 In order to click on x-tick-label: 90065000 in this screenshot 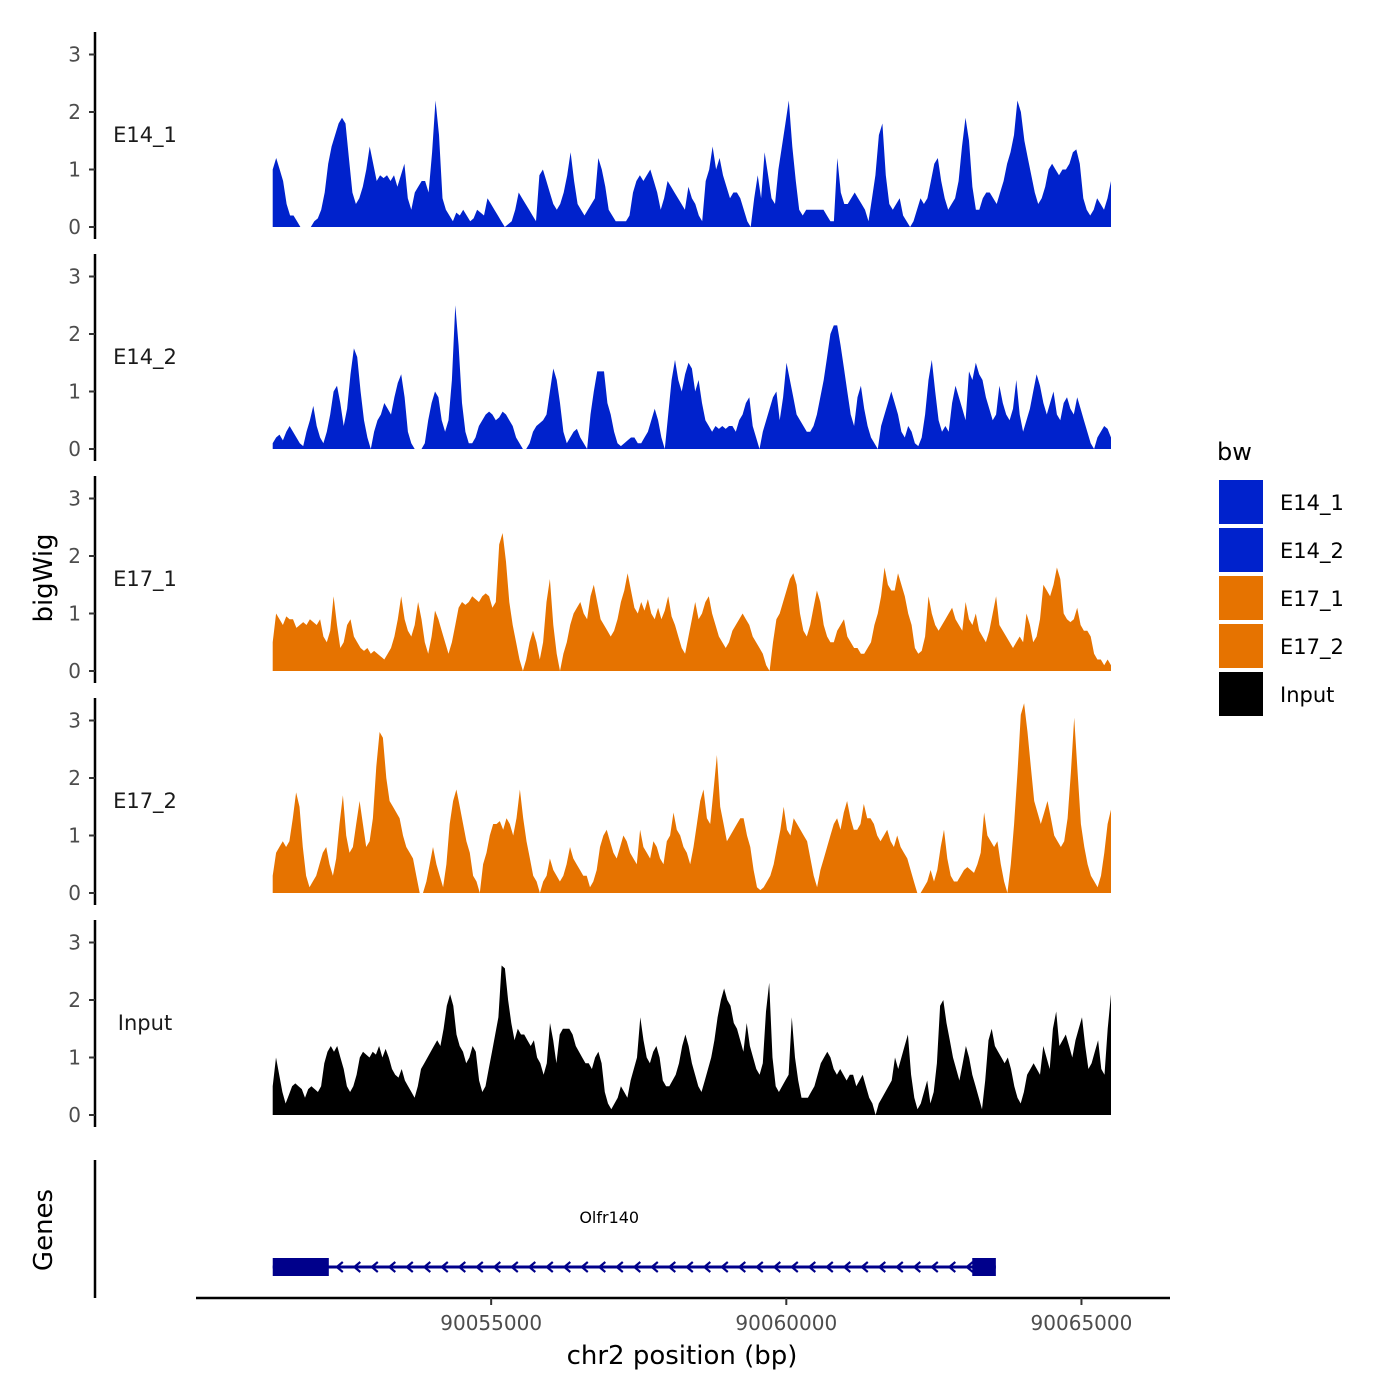, I will do `click(1082, 1323)`.